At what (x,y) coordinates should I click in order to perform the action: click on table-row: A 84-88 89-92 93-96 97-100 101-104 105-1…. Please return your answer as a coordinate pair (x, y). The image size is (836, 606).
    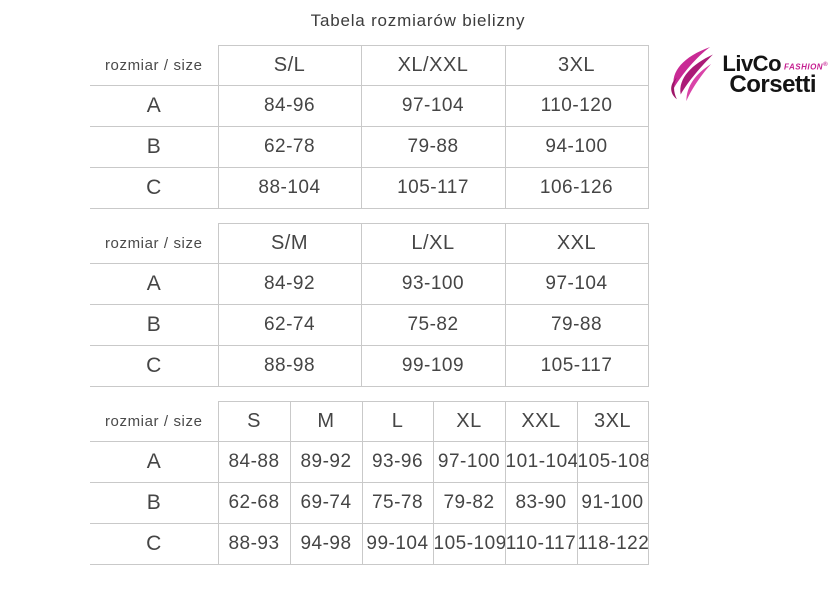
    Looking at the image, I should click on (369, 462).